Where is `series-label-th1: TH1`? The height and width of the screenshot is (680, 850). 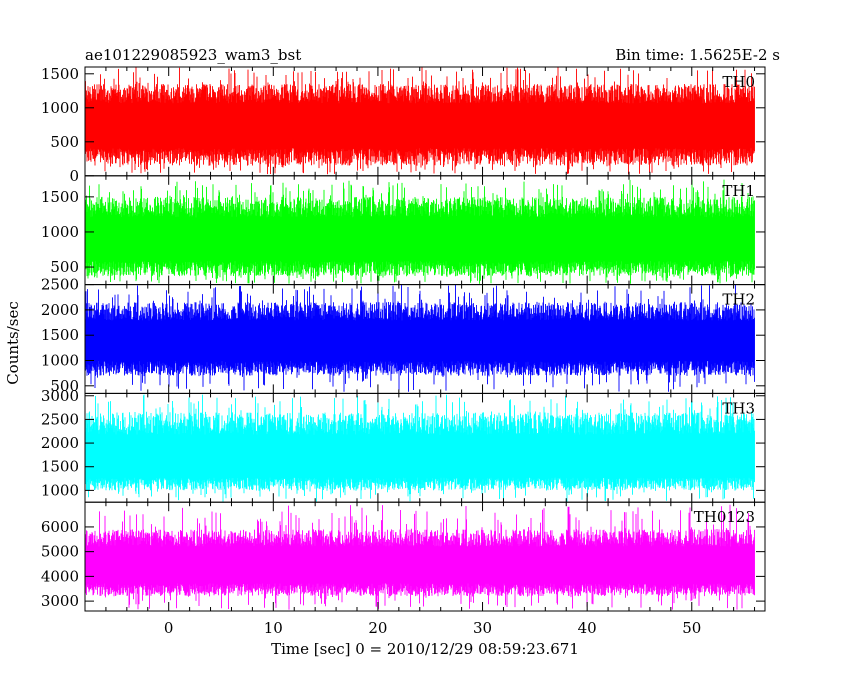 series-label-th1: TH1 is located at coordinates (738, 191).